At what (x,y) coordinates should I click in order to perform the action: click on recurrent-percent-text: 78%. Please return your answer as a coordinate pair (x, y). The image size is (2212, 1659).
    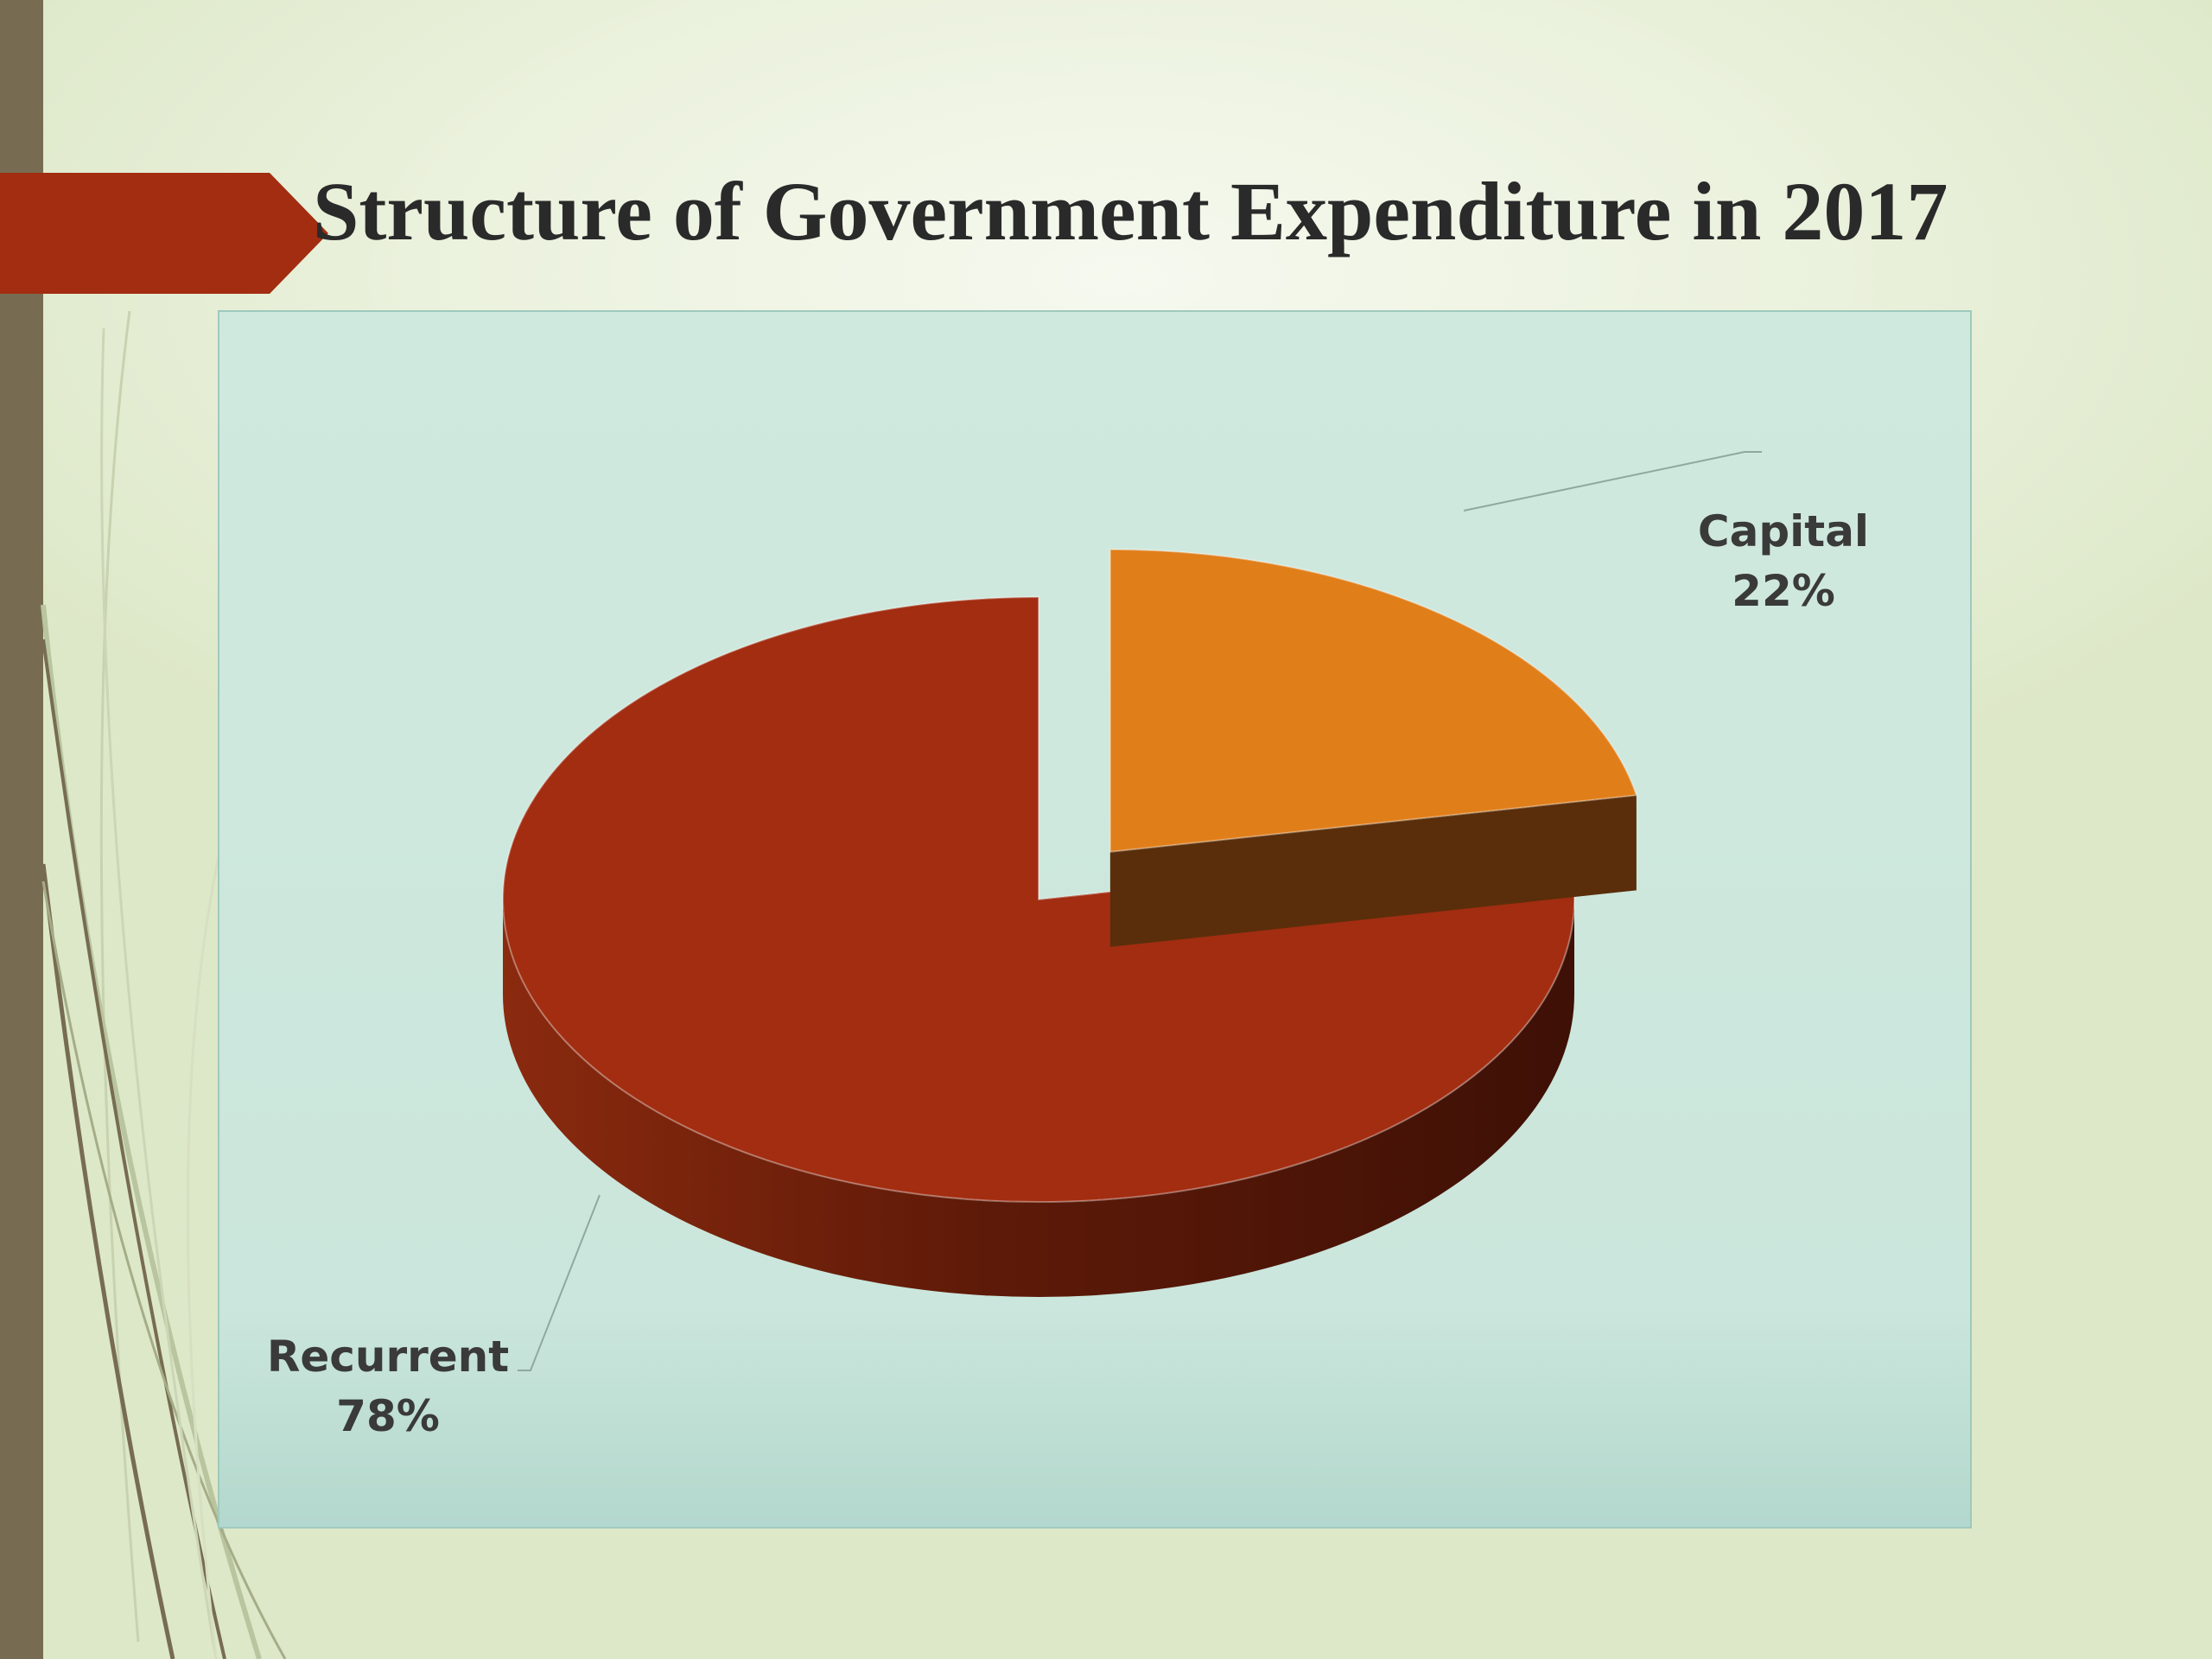
    Looking at the image, I should click on (388, 1416).